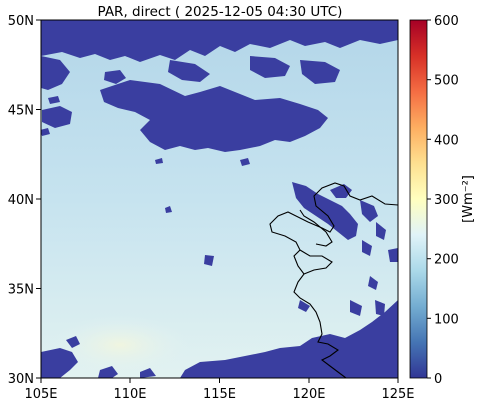  I want to click on colorbar-tick-label: 600, so click(446, 21).